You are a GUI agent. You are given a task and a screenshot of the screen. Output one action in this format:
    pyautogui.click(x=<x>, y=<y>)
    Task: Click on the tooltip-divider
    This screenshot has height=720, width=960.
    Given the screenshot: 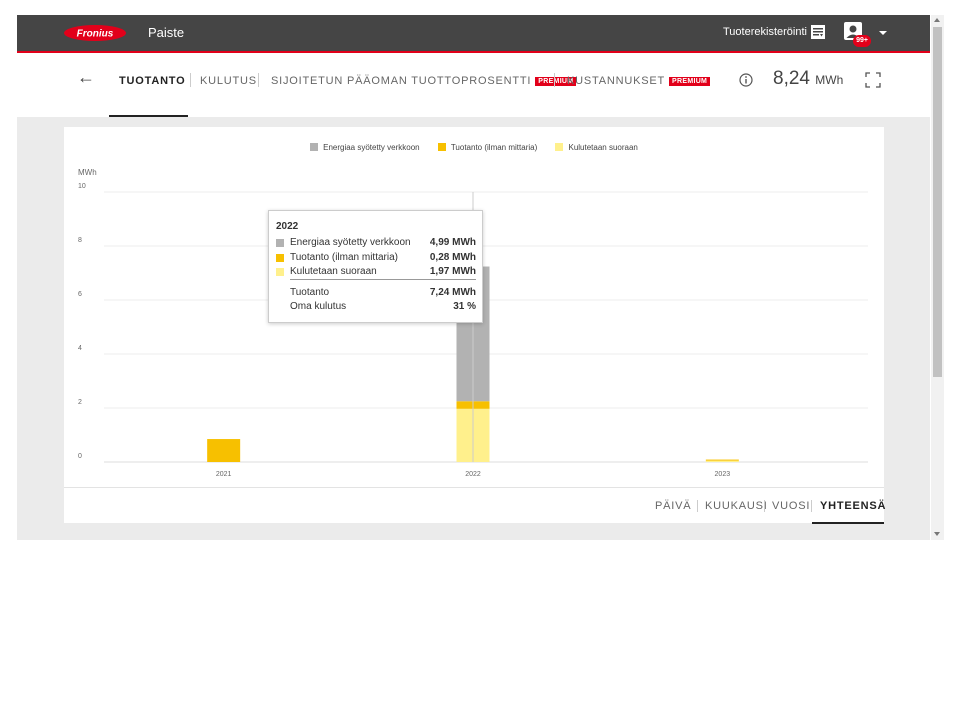 What is the action you would take?
    pyautogui.click(x=383, y=279)
    